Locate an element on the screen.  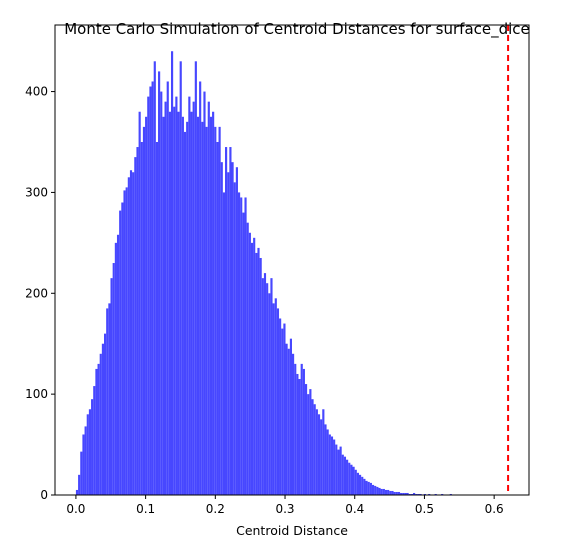
x-tick-label: 0.5 is located at coordinates (424, 509).